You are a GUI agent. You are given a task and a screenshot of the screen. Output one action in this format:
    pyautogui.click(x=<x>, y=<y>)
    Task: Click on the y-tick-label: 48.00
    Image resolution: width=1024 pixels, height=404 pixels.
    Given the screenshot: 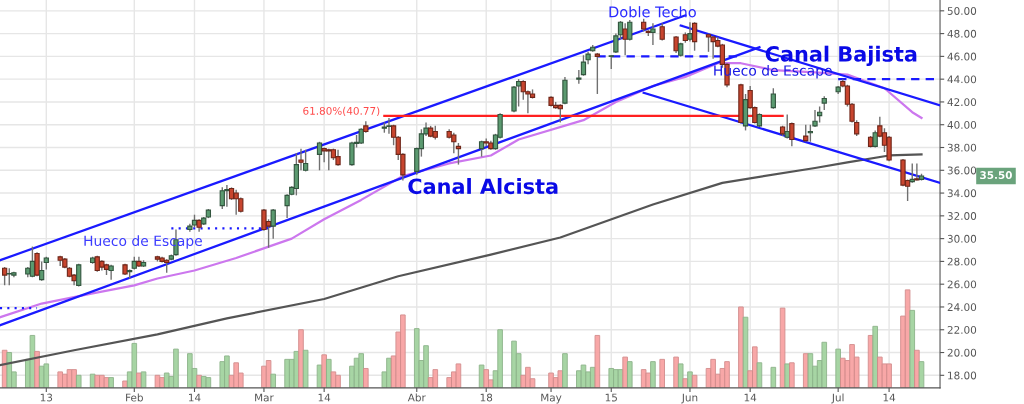 What is the action you would take?
    pyautogui.click(x=962, y=33)
    